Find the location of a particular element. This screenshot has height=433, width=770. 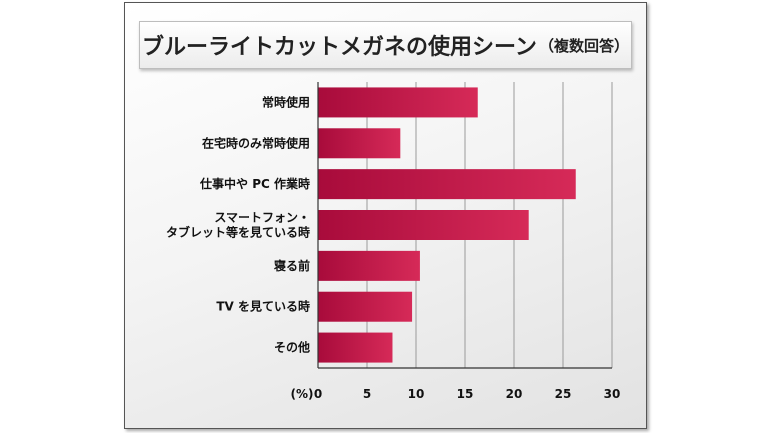

category-label: 寝る前 is located at coordinates (292, 265).